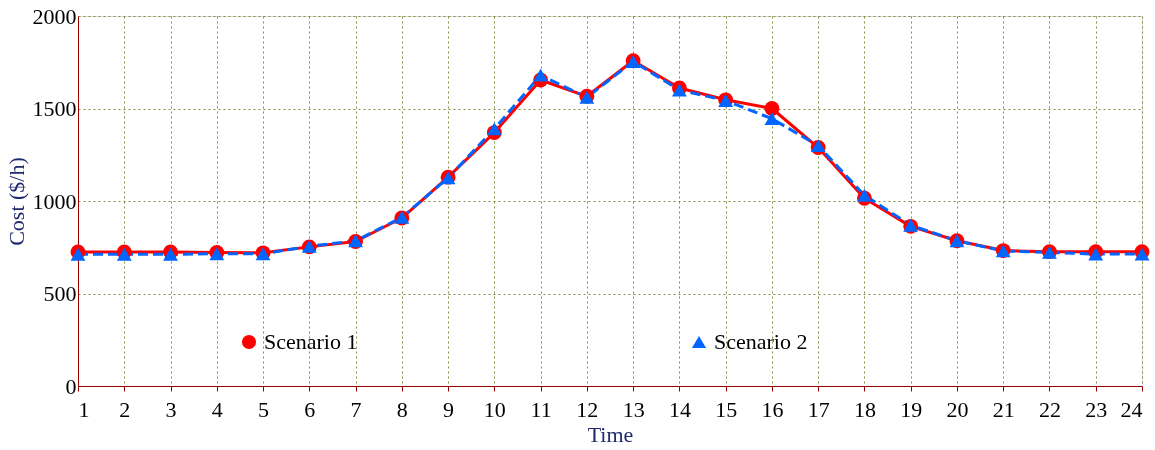 This screenshot has height=450, width=1155. What do you see at coordinates (911, 409) in the screenshot?
I see `x-tick-label: 19` at bounding box center [911, 409].